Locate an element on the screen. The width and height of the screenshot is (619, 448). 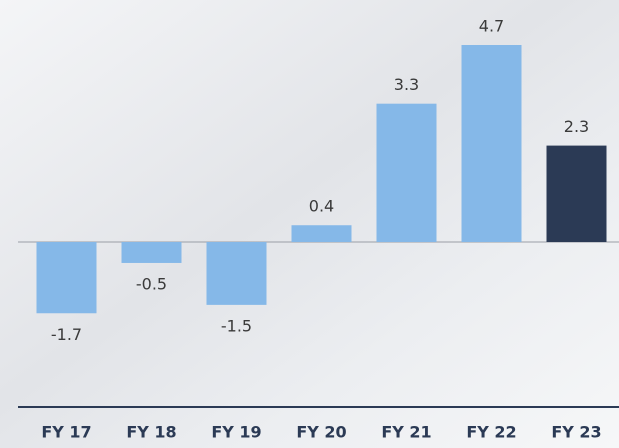
value-label: 2.3 is located at coordinates (576, 126).